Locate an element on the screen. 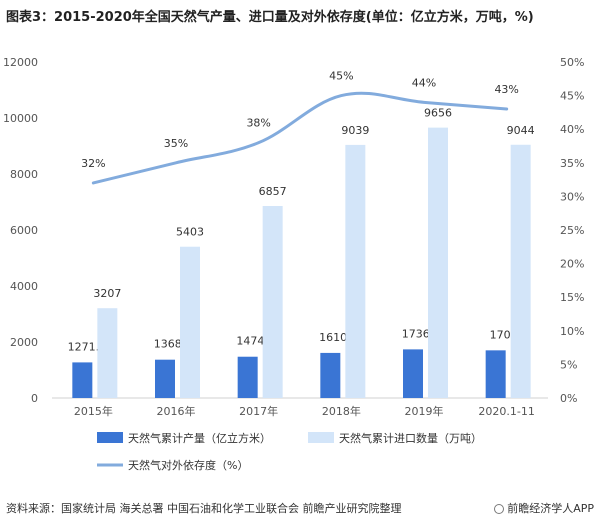 The image size is (600, 523). y-right-tick-label: 15% is located at coordinates (572, 297).